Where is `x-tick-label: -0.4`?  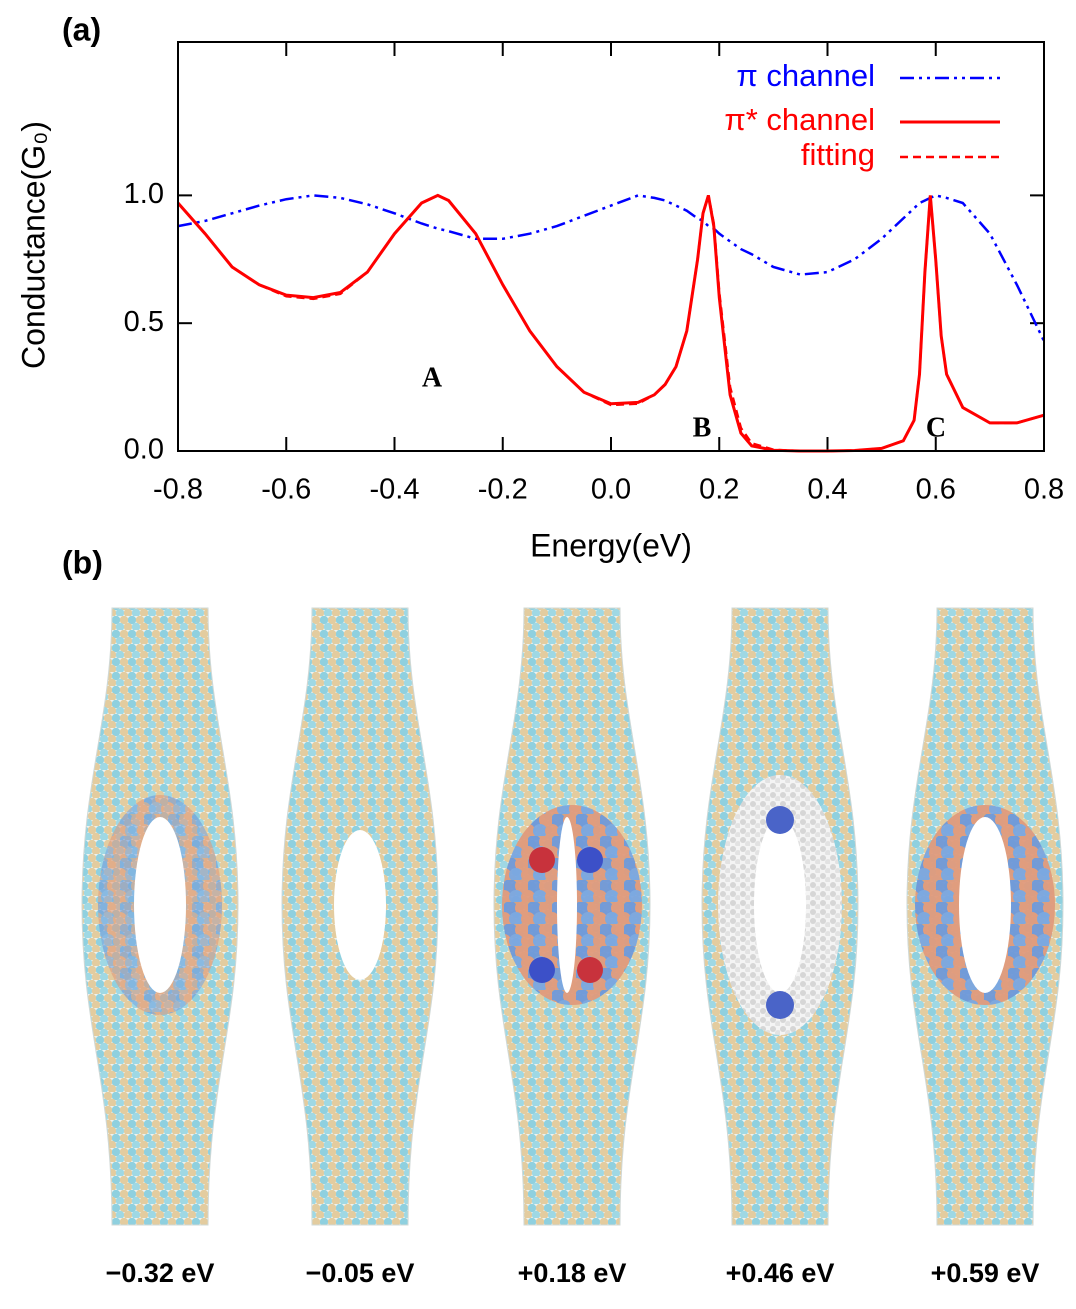
x-tick-label: -0.4 is located at coordinates (395, 490).